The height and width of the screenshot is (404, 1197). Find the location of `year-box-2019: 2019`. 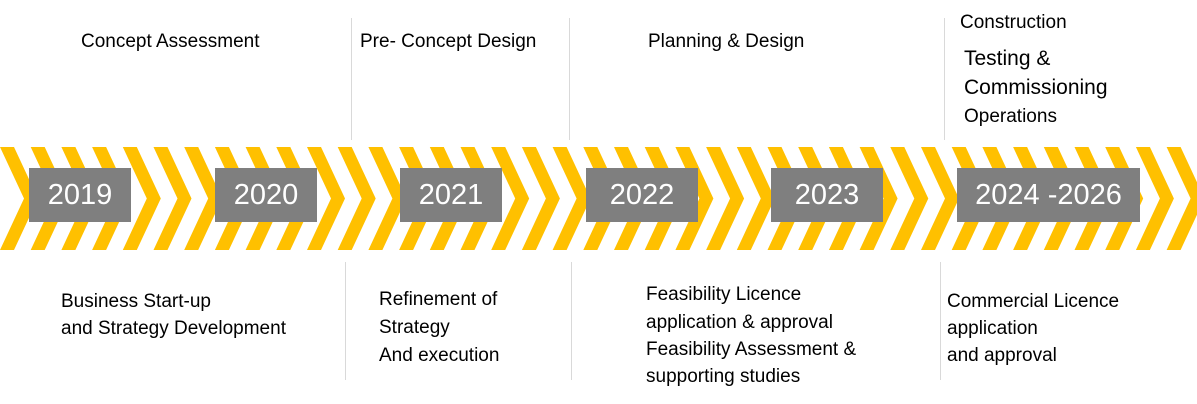

year-box-2019: 2019 is located at coordinates (80, 195).